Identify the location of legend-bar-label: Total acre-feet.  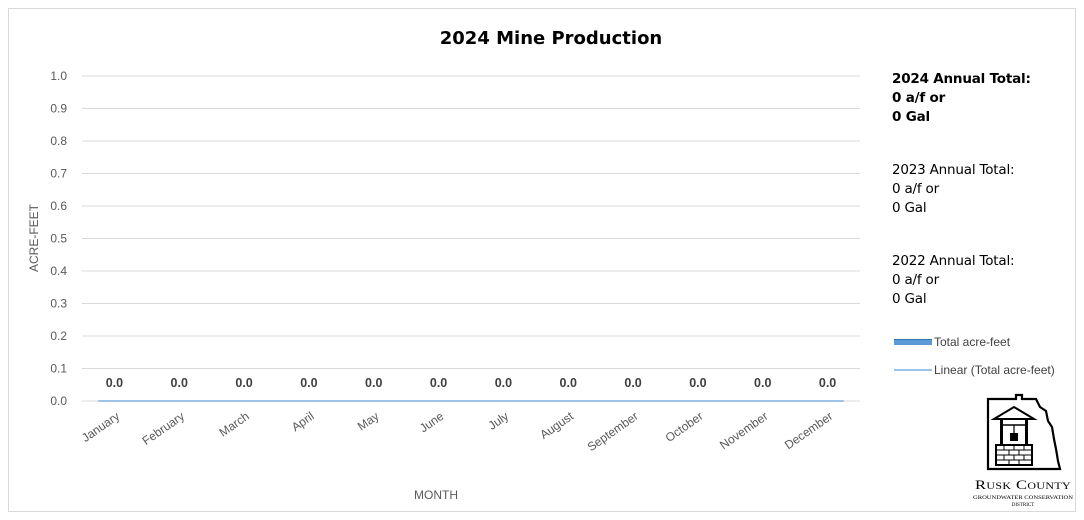
(972, 342).